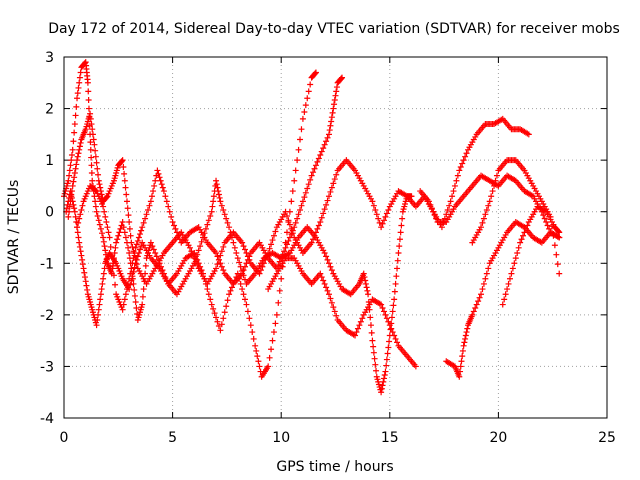  Describe the element at coordinates (281, 438) in the screenshot. I see `x-tick-label: 10` at that location.